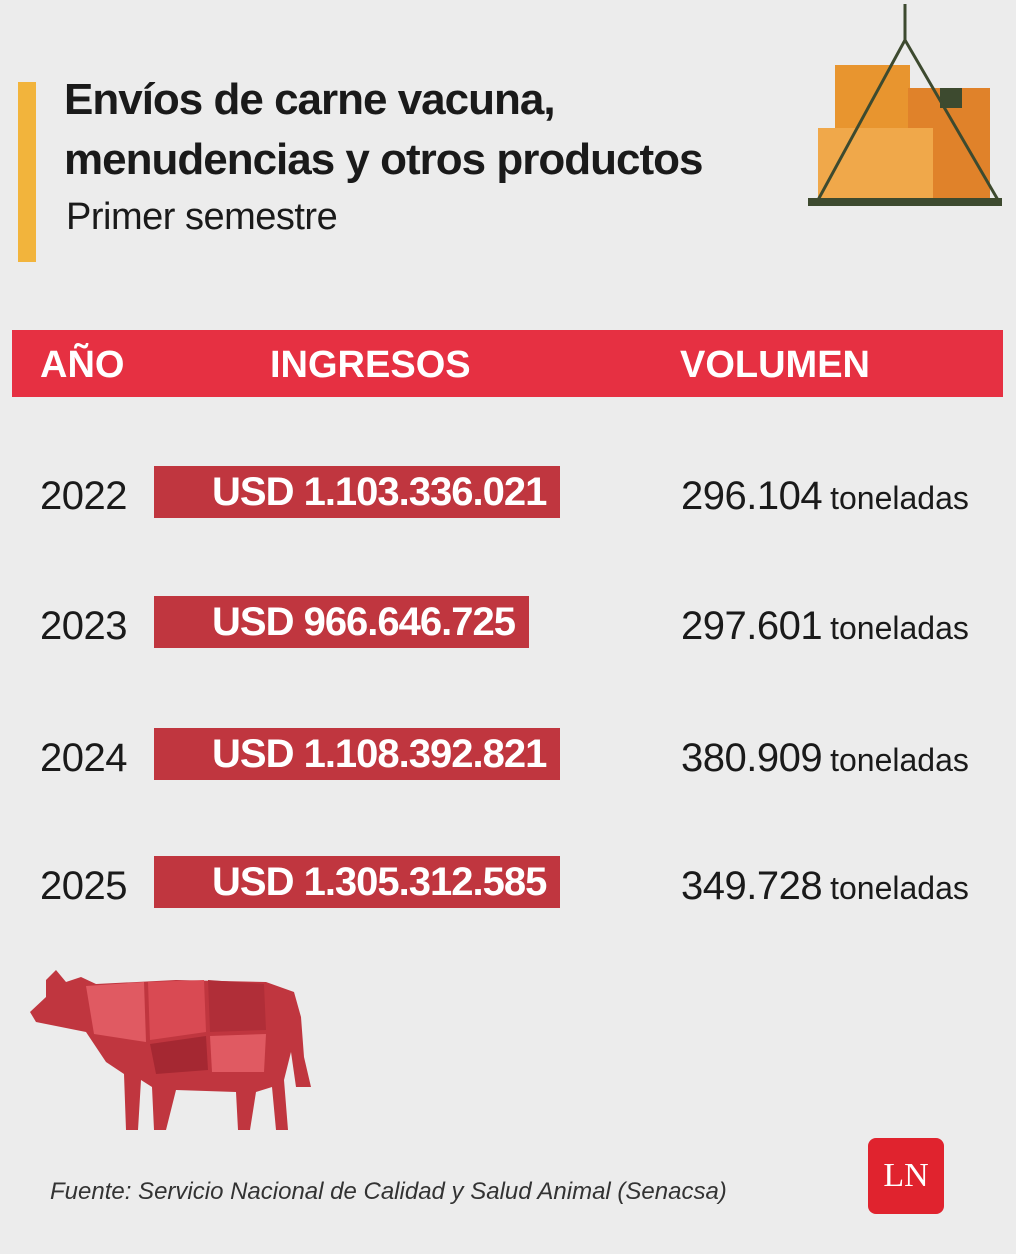 This screenshot has height=1254, width=1016. I want to click on volume-value: 296.104, so click(752, 496).